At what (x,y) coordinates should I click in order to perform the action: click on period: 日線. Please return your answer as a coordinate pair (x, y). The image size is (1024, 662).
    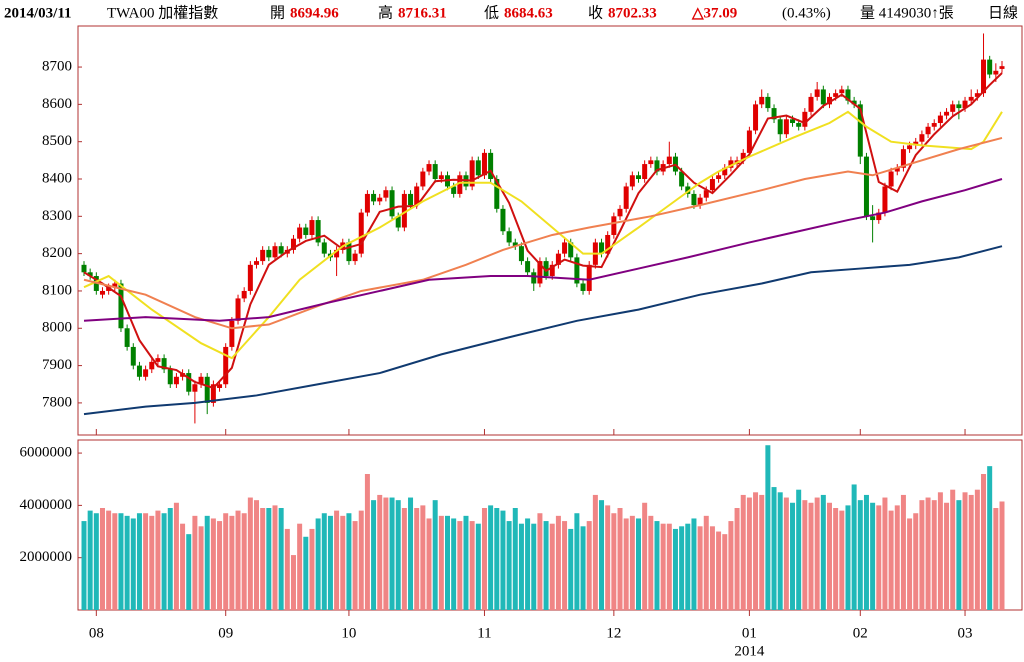
    Looking at the image, I should click on (1003, 12).